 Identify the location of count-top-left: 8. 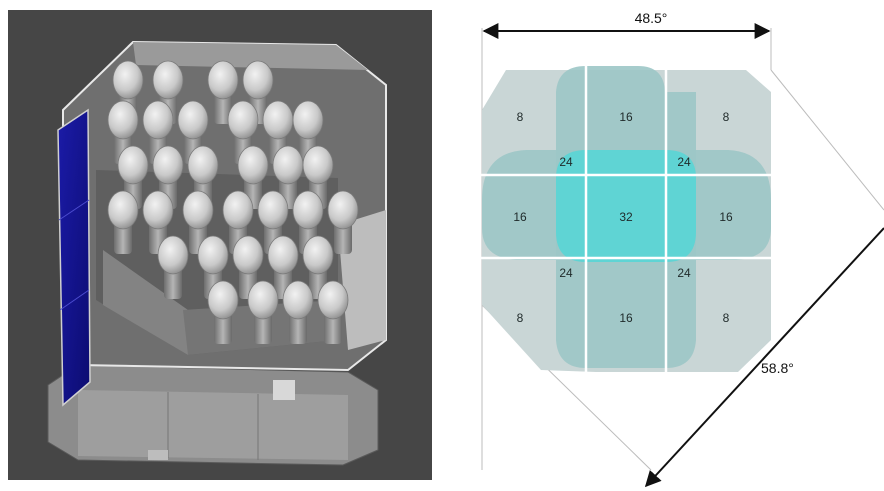
(520, 117).